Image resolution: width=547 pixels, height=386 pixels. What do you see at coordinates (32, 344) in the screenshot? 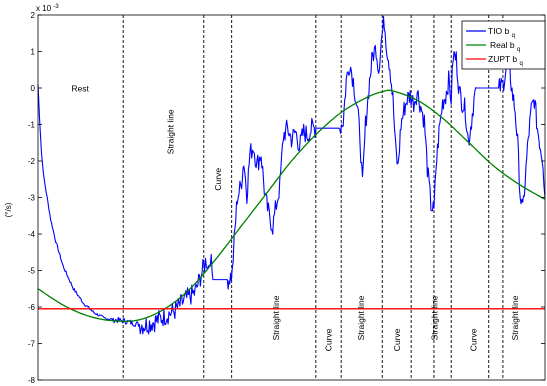
I see `y-tick-label: -7` at bounding box center [32, 344].